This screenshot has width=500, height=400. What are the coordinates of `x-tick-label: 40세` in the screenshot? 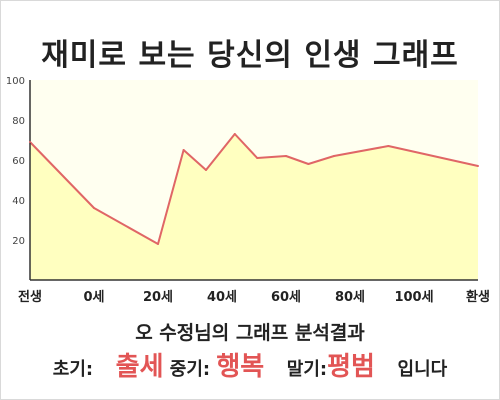 It's located at (222, 297).